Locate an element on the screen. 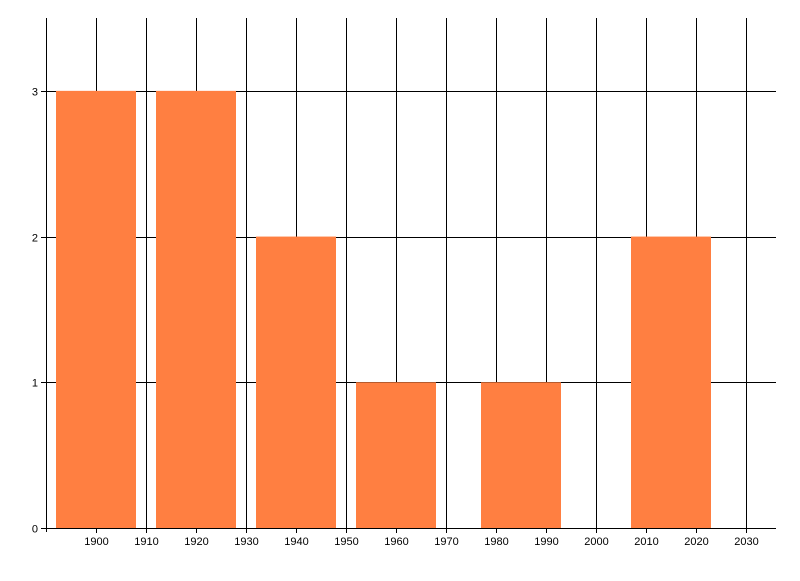  x-tick-label: 1920 is located at coordinates (196, 542).